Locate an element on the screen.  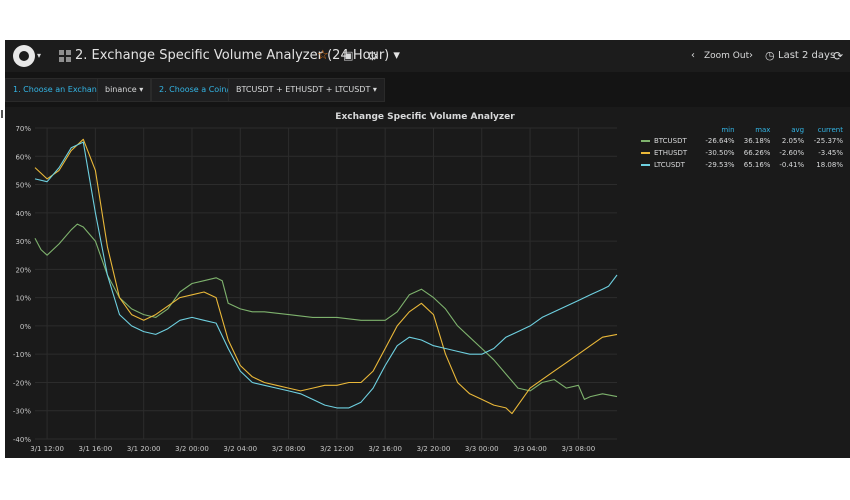
legend-row: BTCUSDT -26.64% 36.18% 2.05% -25.37% is located at coordinates (742, 141).